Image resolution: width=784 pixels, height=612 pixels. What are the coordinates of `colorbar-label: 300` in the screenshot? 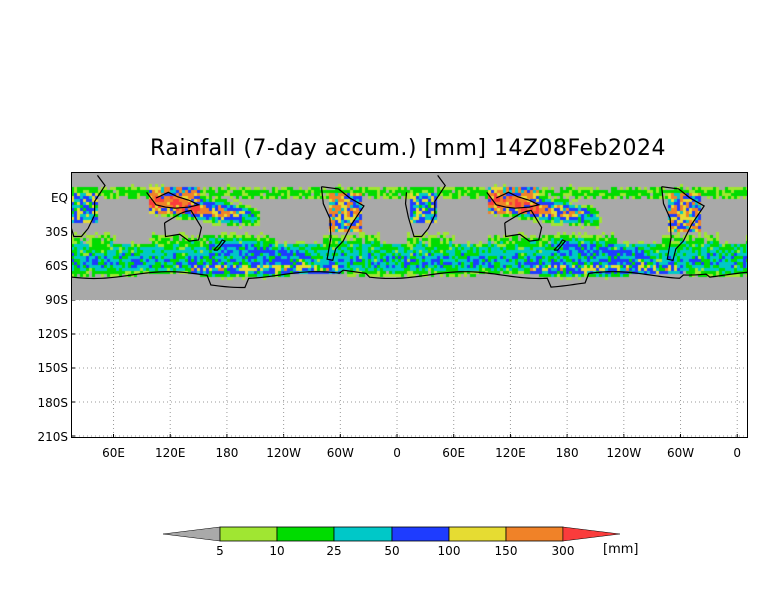 It's located at (563, 551).